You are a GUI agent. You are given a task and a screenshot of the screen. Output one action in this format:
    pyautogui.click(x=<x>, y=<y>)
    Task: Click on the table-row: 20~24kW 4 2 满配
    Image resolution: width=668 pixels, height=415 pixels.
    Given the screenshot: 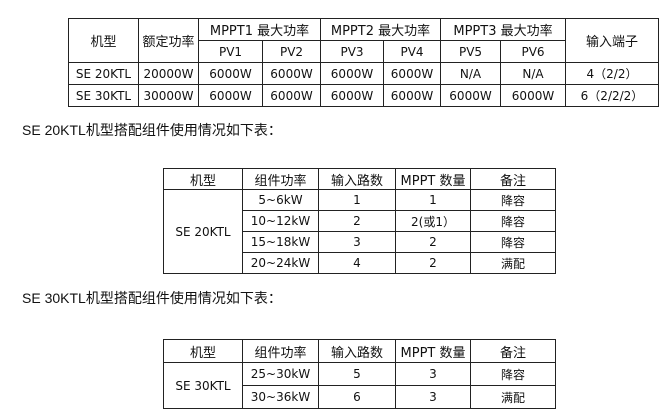 What is the action you would take?
    pyautogui.click(x=360, y=263)
    